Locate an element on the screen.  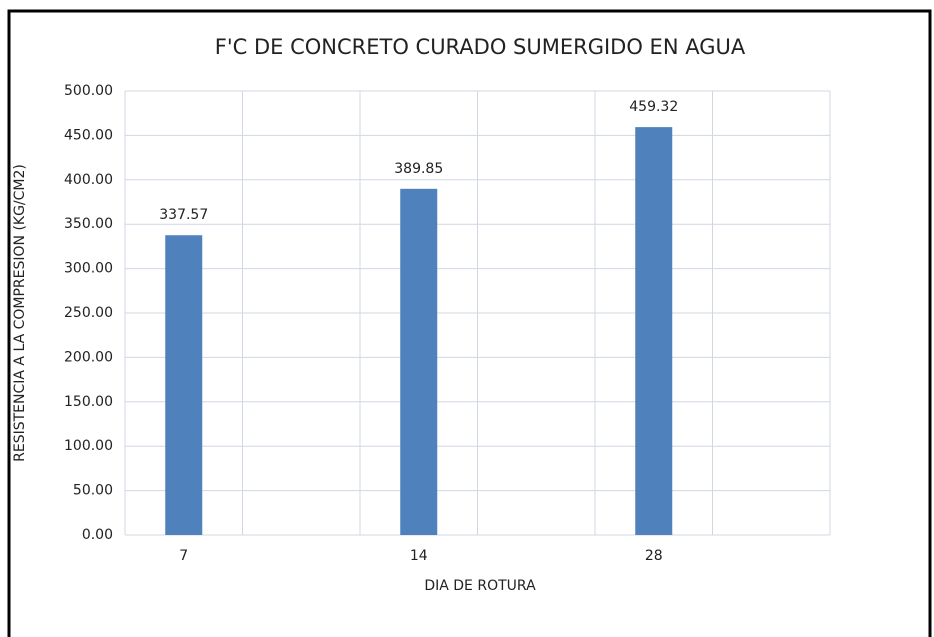
y-tick-label: 250.00 is located at coordinates (88, 313).